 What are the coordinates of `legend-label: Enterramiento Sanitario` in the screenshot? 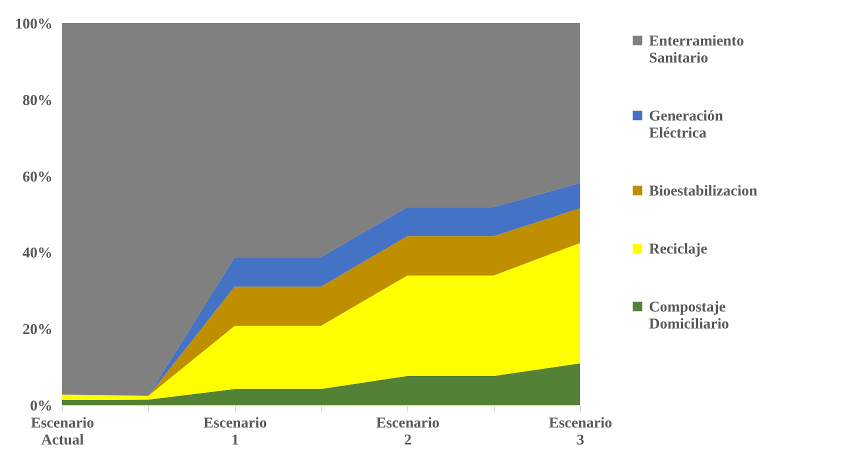 It's located at (696, 50).